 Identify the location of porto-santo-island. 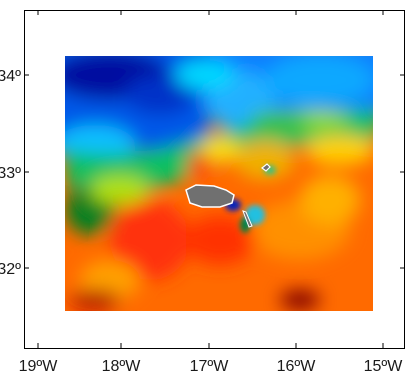
(266, 167).